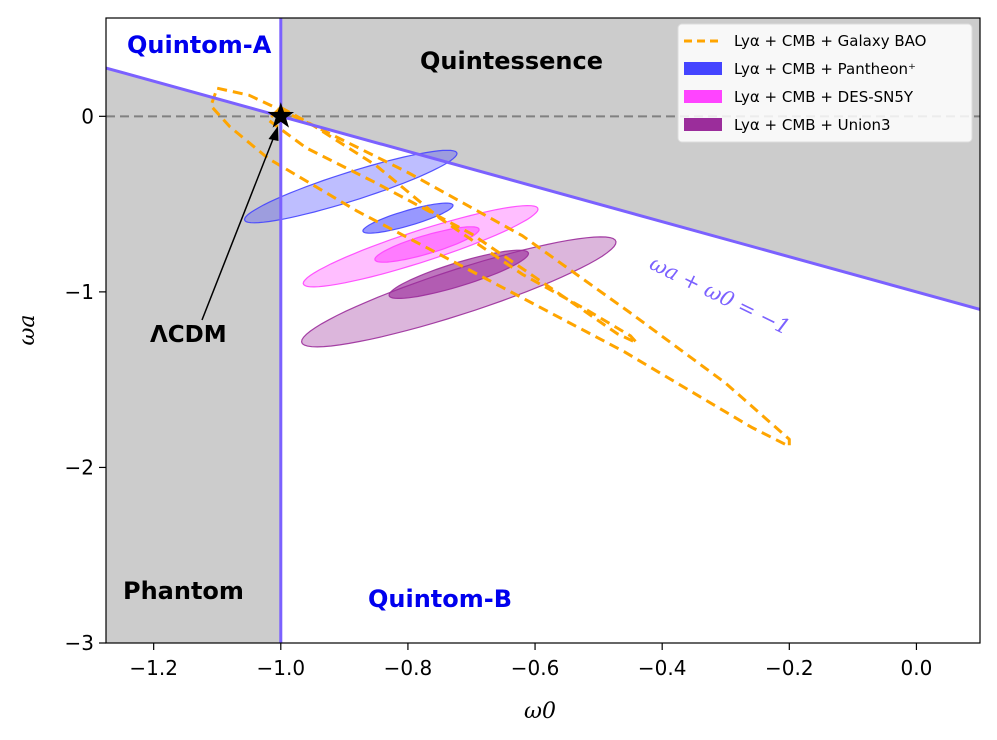  Describe the element at coordinates (85, 379) in the screenshot. I see `y-axis-ticks: −3 −2 −1 0` at that location.